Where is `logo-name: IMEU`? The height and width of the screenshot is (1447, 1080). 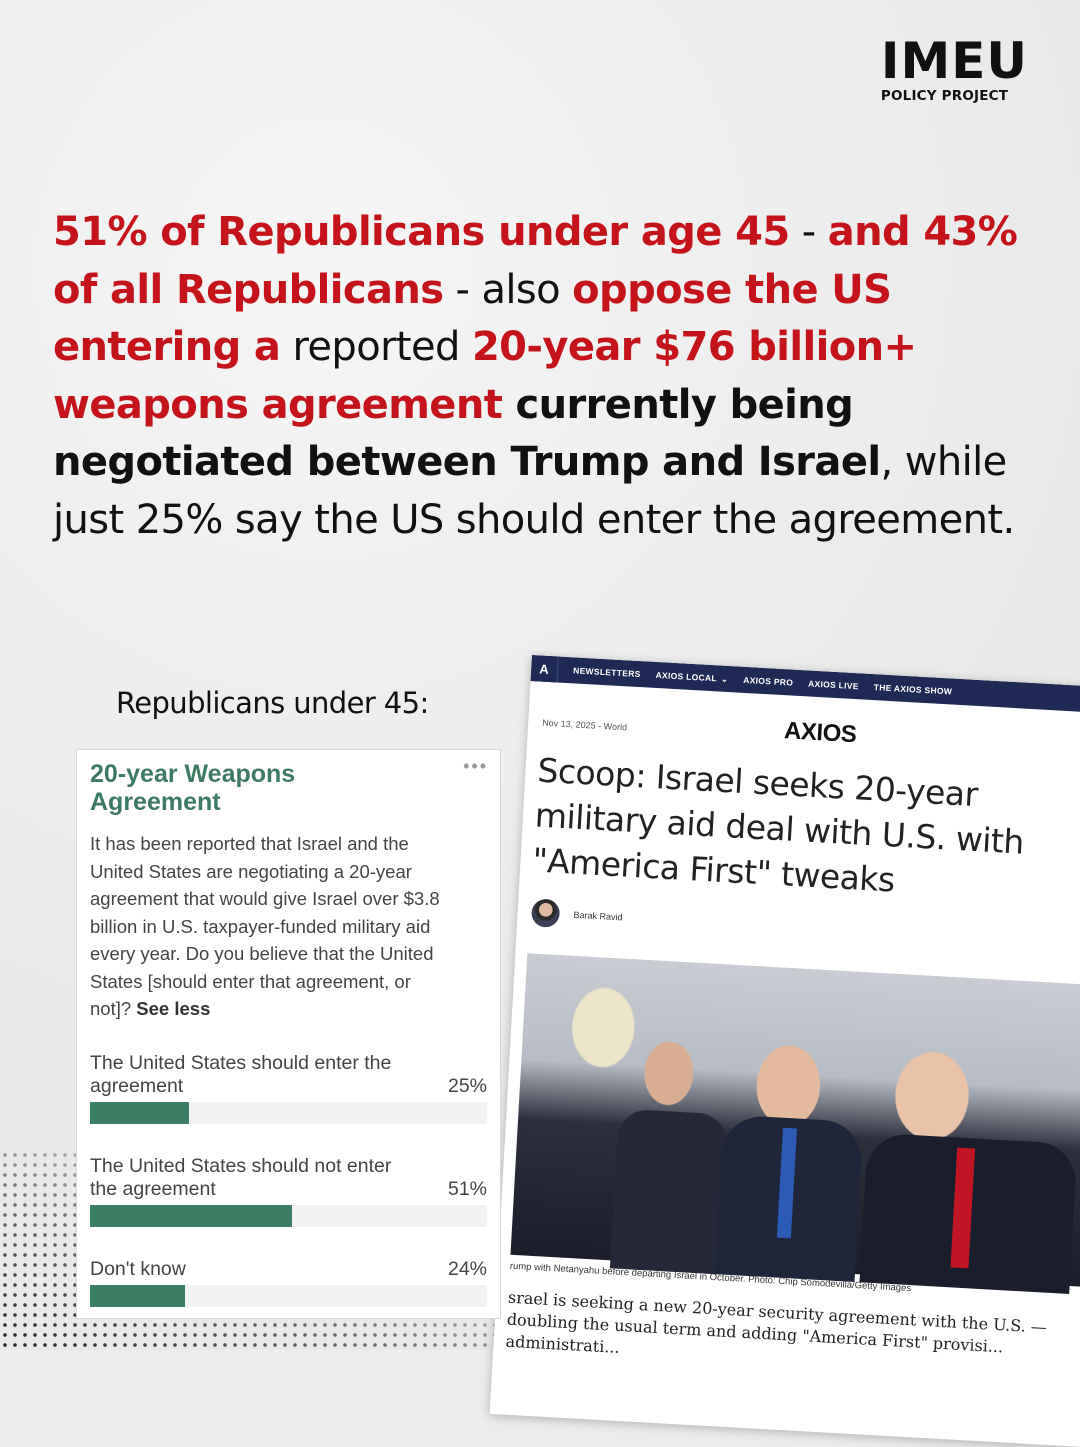 logo-name: IMEU is located at coordinates (954, 61).